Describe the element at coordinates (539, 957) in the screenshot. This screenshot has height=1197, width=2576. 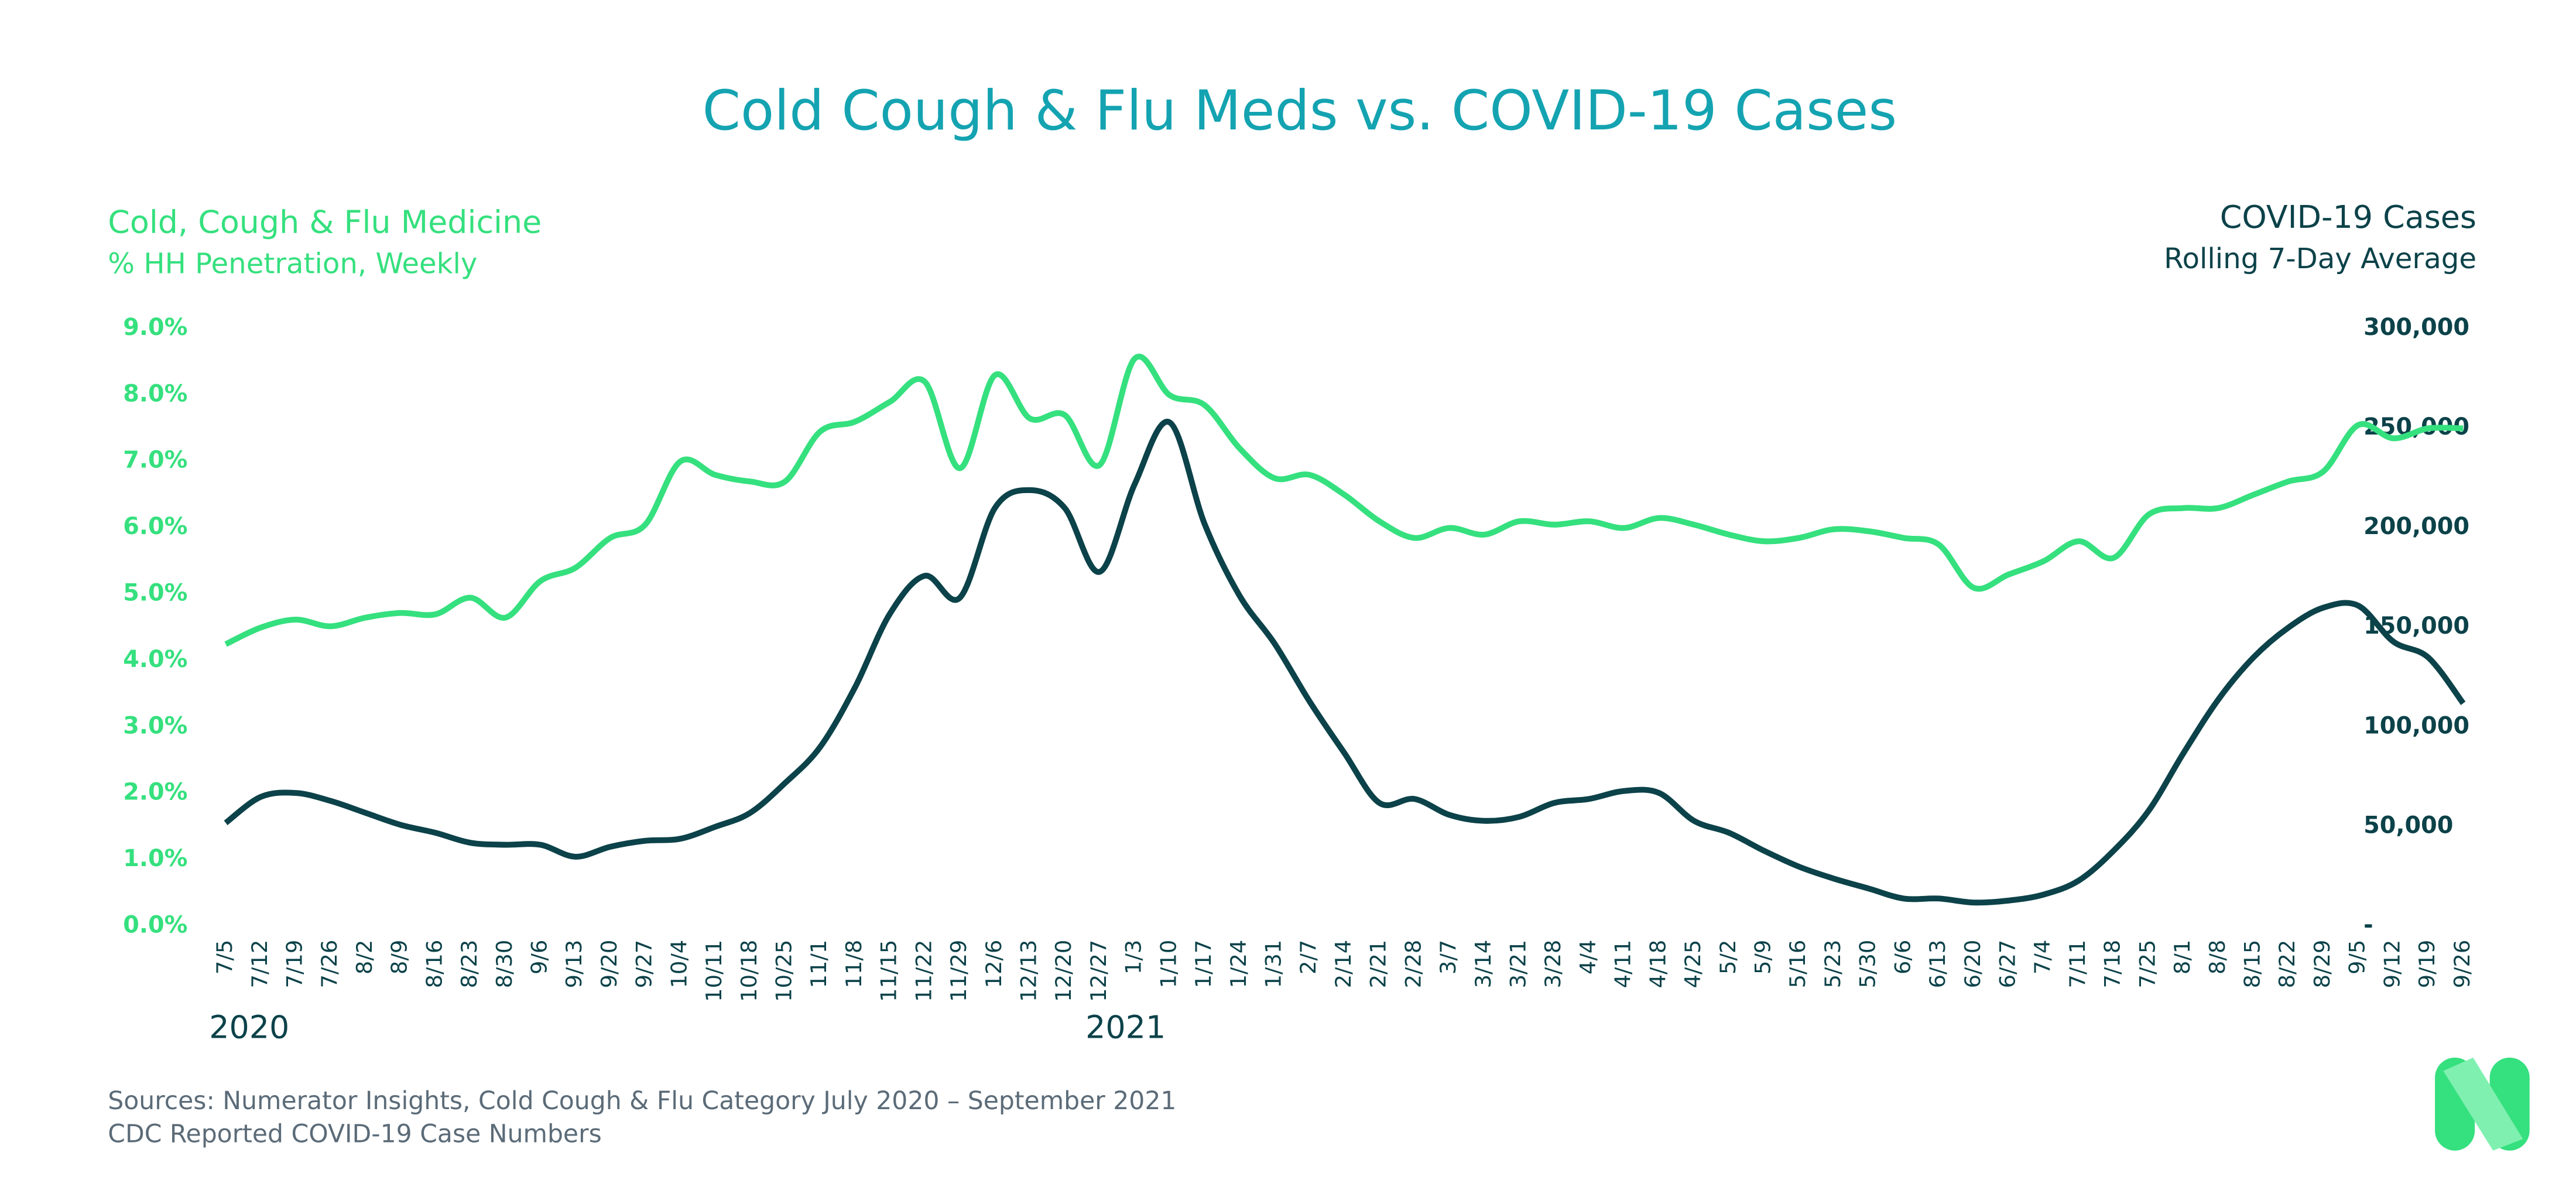
I see `x-tick-label: 9/6` at that location.